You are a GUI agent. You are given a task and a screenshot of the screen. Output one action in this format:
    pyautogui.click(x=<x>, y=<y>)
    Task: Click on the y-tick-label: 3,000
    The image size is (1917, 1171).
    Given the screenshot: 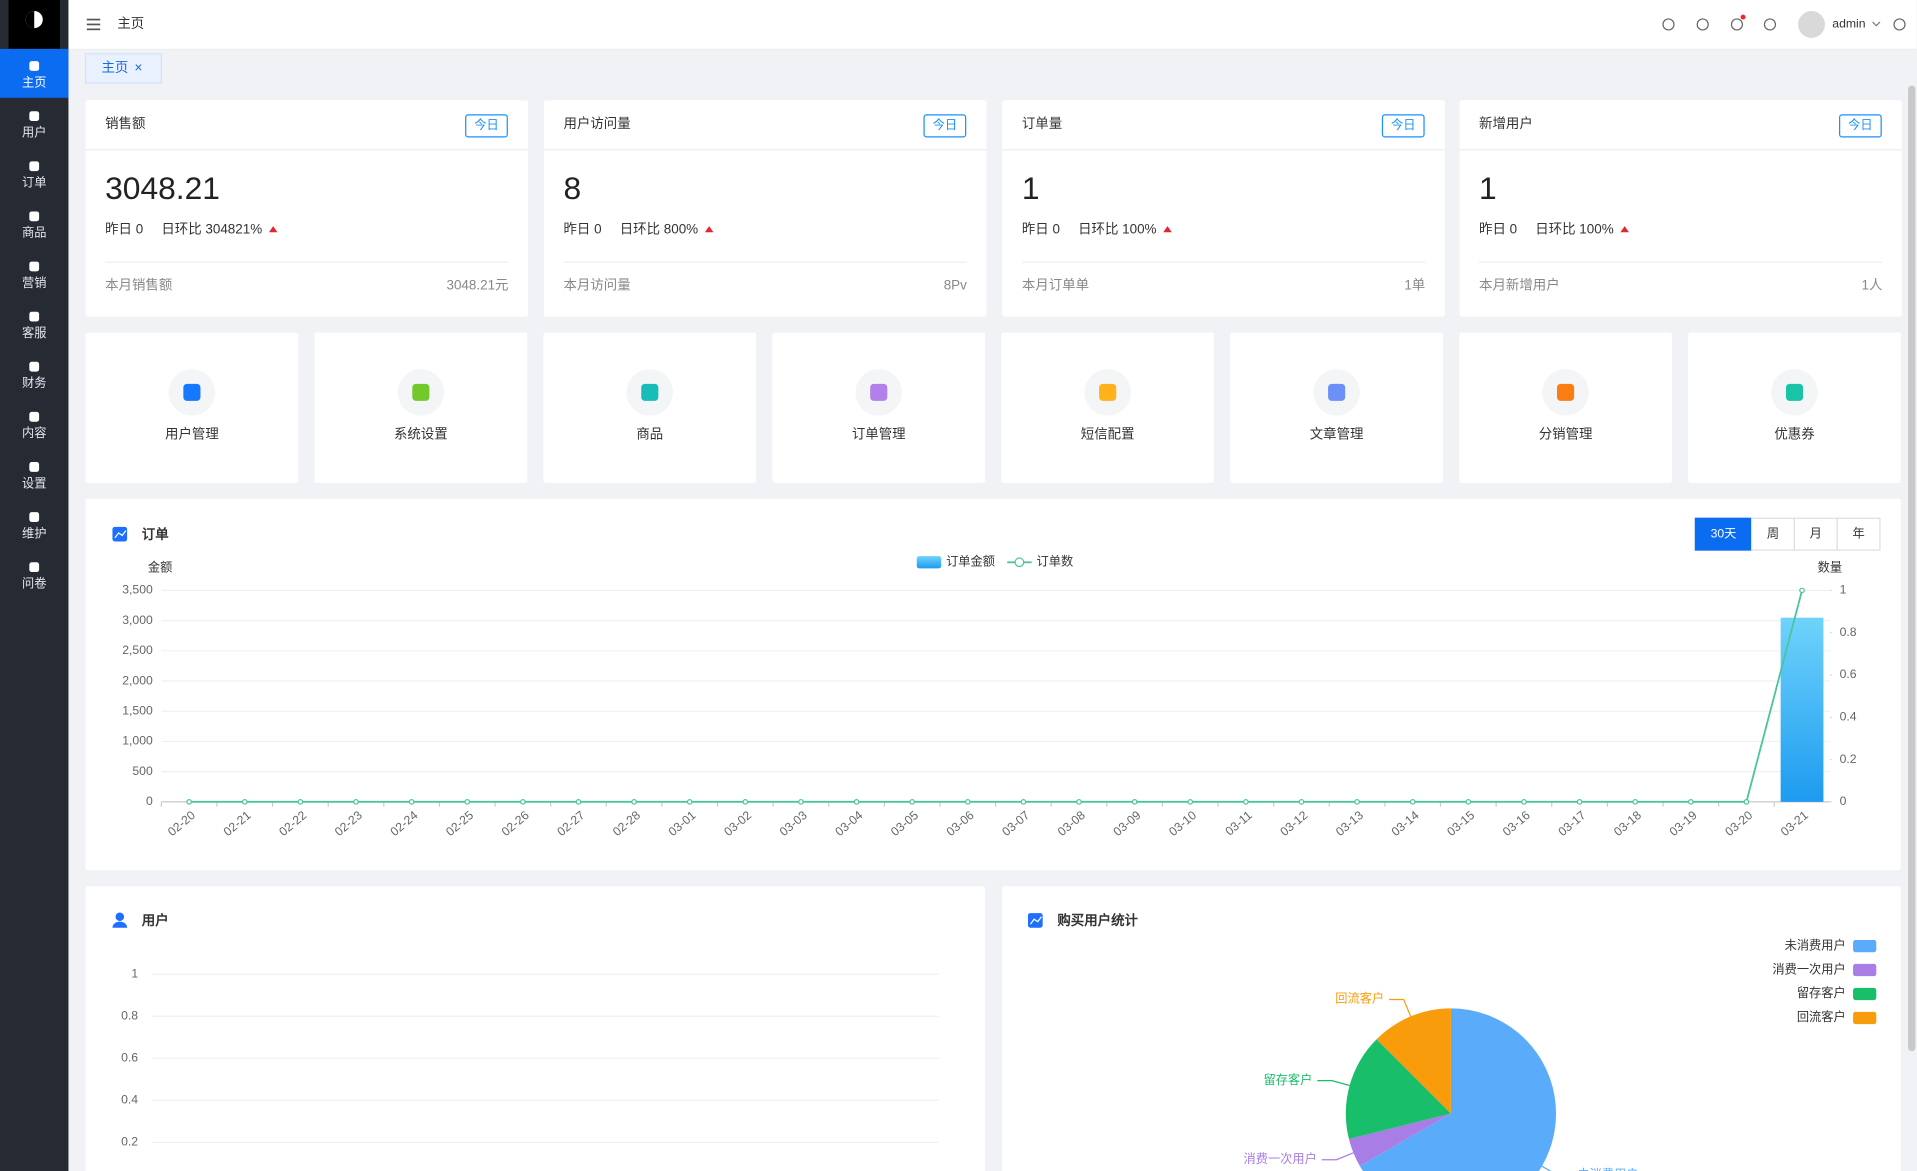 What is the action you would take?
    pyautogui.click(x=137, y=620)
    